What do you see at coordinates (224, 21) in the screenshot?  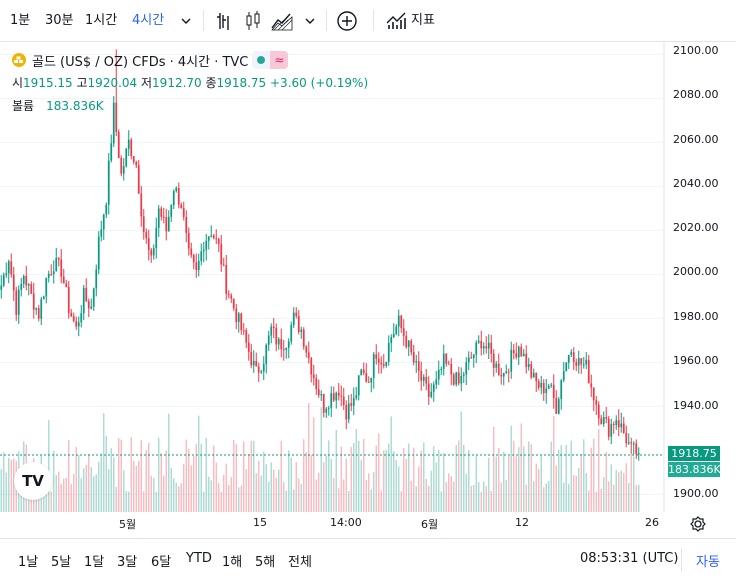 I see `bar-chart-icon` at bounding box center [224, 21].